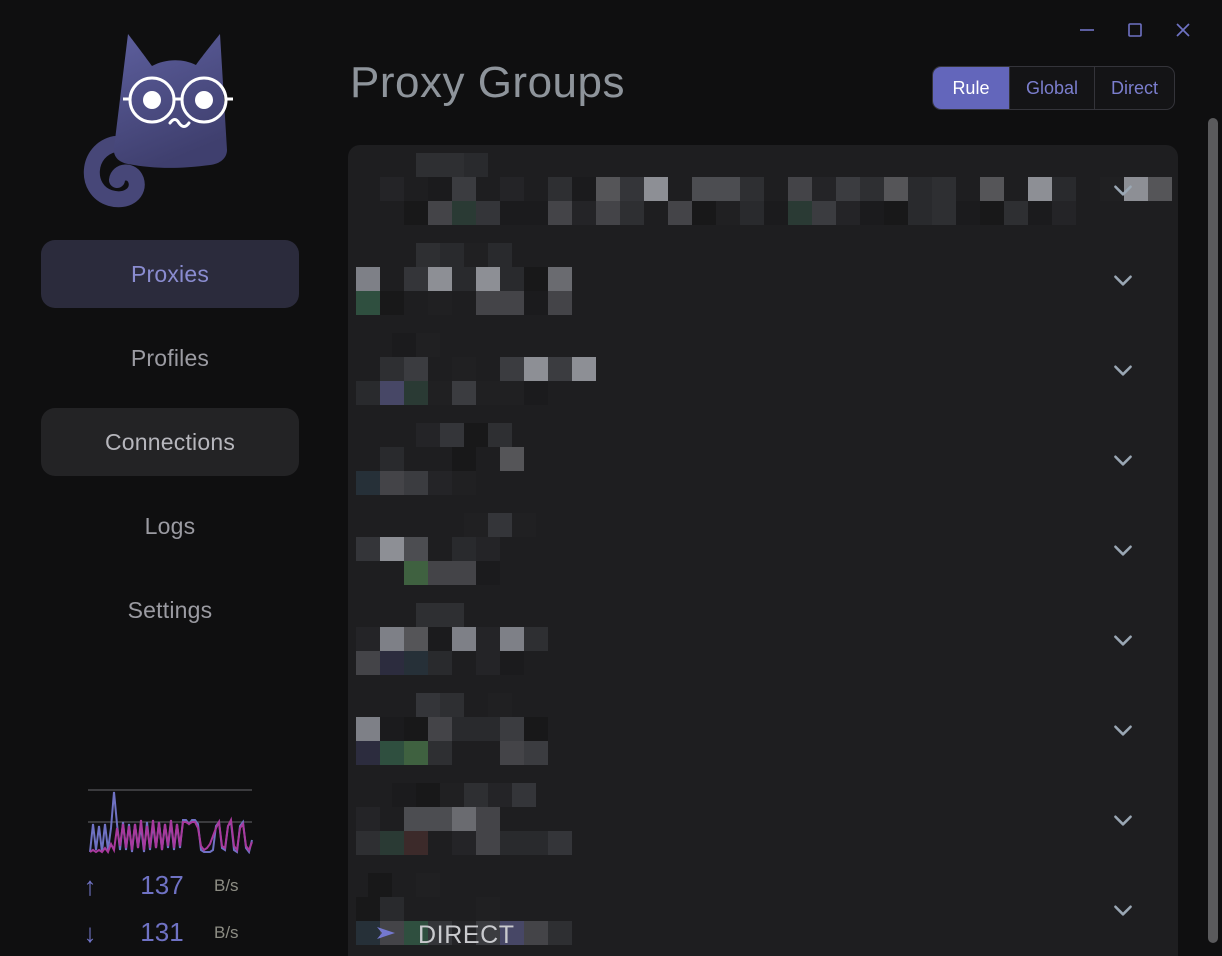  I want to click on proxy-group-label: DIRECT, so click(466, 935).